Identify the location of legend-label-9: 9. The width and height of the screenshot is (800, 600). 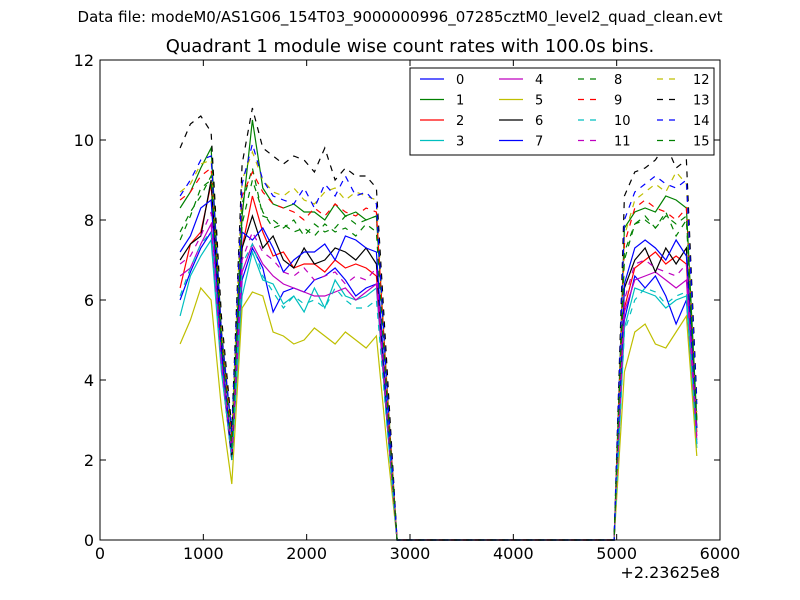
(618, 101).